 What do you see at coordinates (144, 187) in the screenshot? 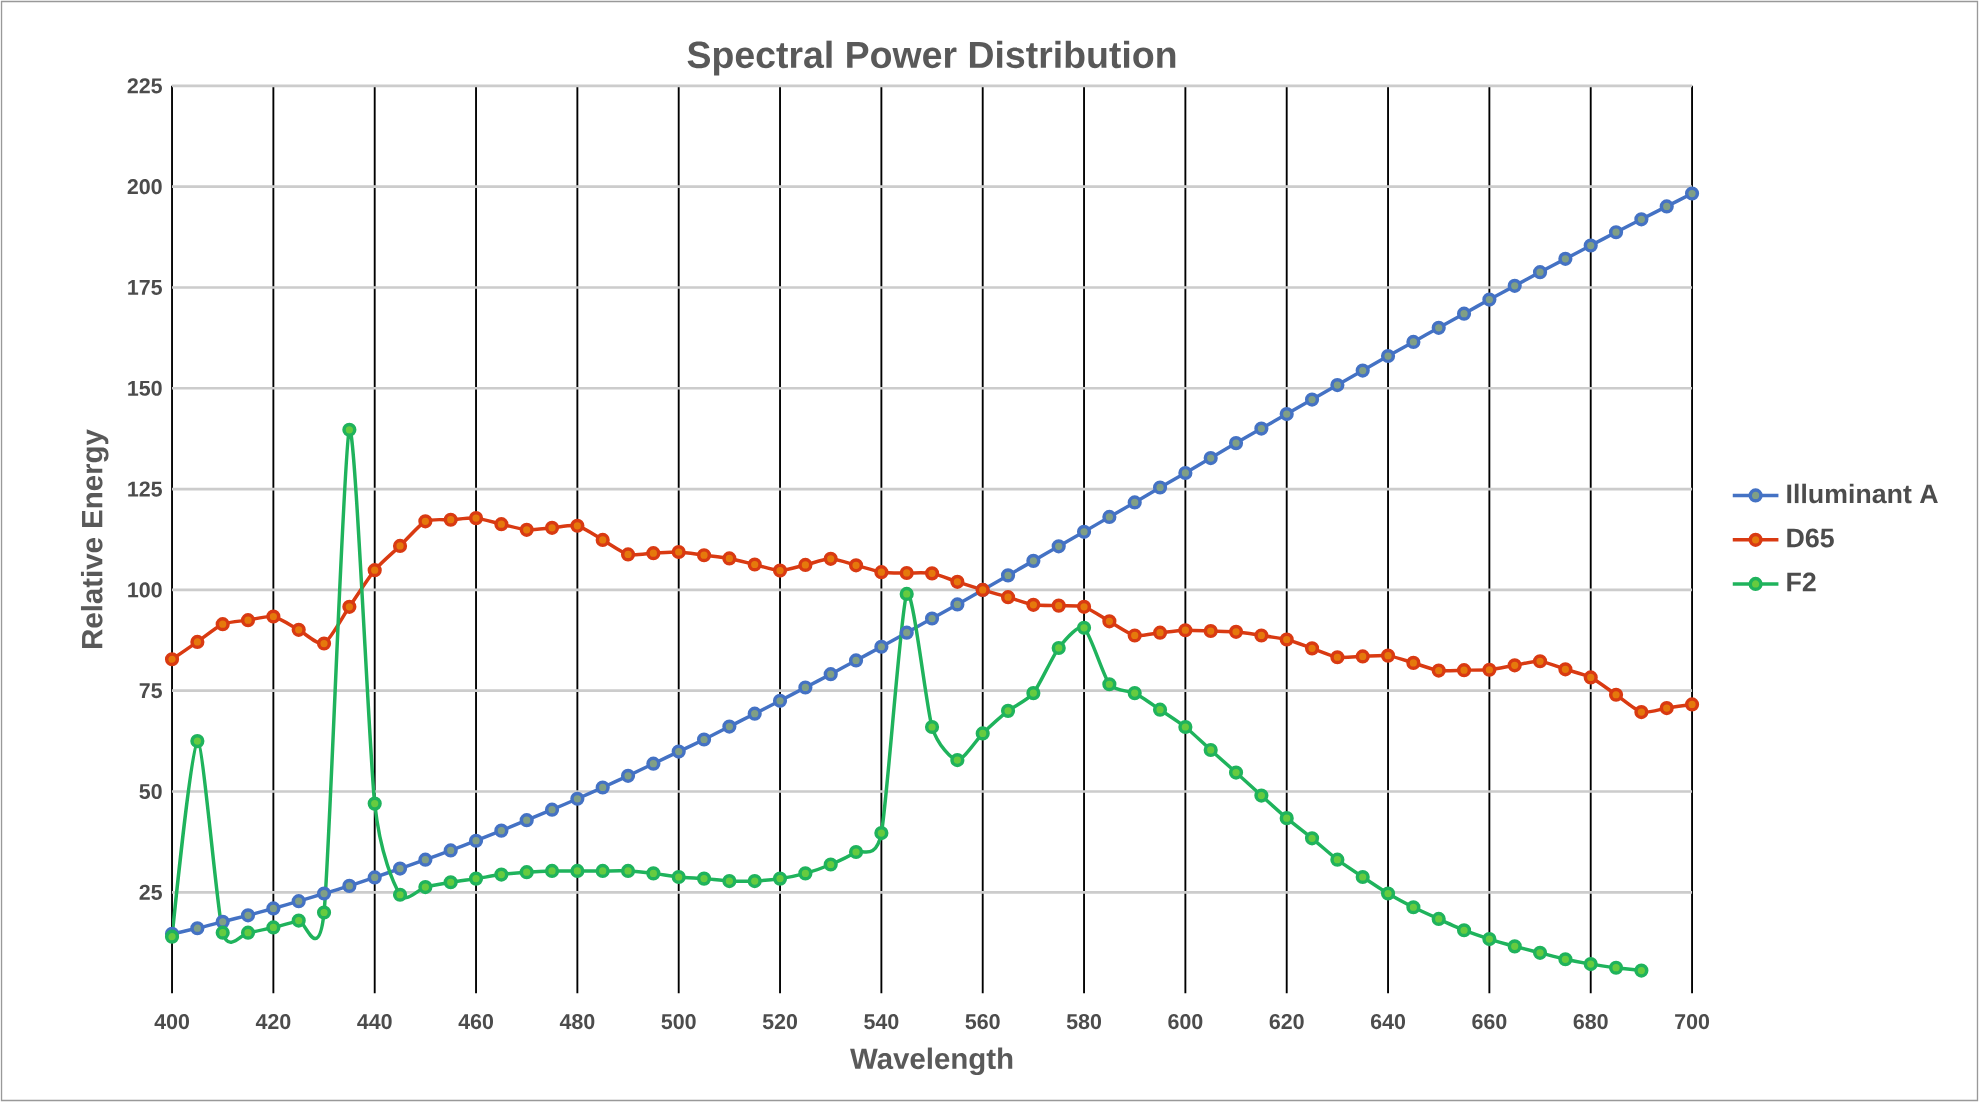
I see `y-tick-label: 200` at bounding box center [144, 187].